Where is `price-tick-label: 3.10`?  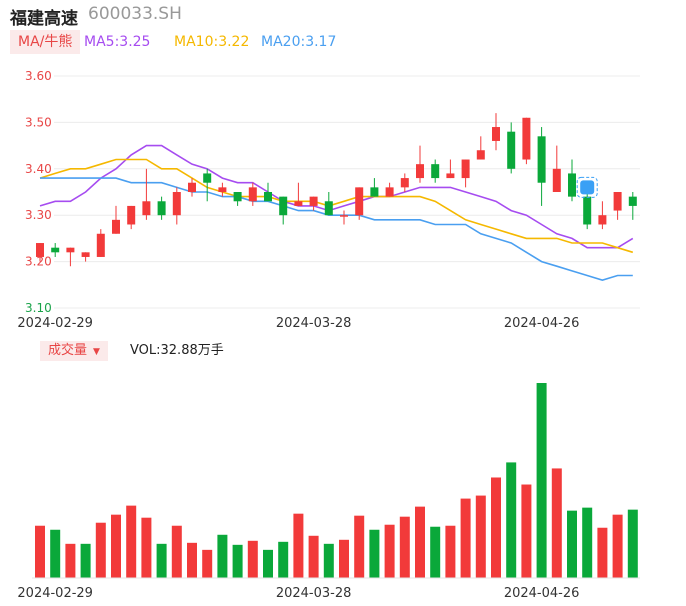 price-tick-label: 3.10 is located at coordinates (38, 308).